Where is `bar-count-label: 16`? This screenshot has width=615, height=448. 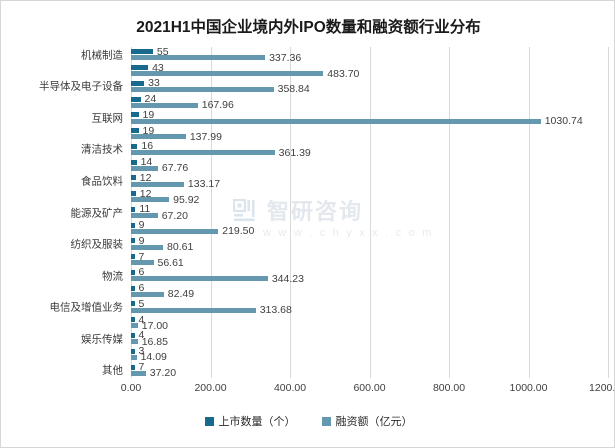 bar-count-label: 16 is located at coordinates (147, 146).